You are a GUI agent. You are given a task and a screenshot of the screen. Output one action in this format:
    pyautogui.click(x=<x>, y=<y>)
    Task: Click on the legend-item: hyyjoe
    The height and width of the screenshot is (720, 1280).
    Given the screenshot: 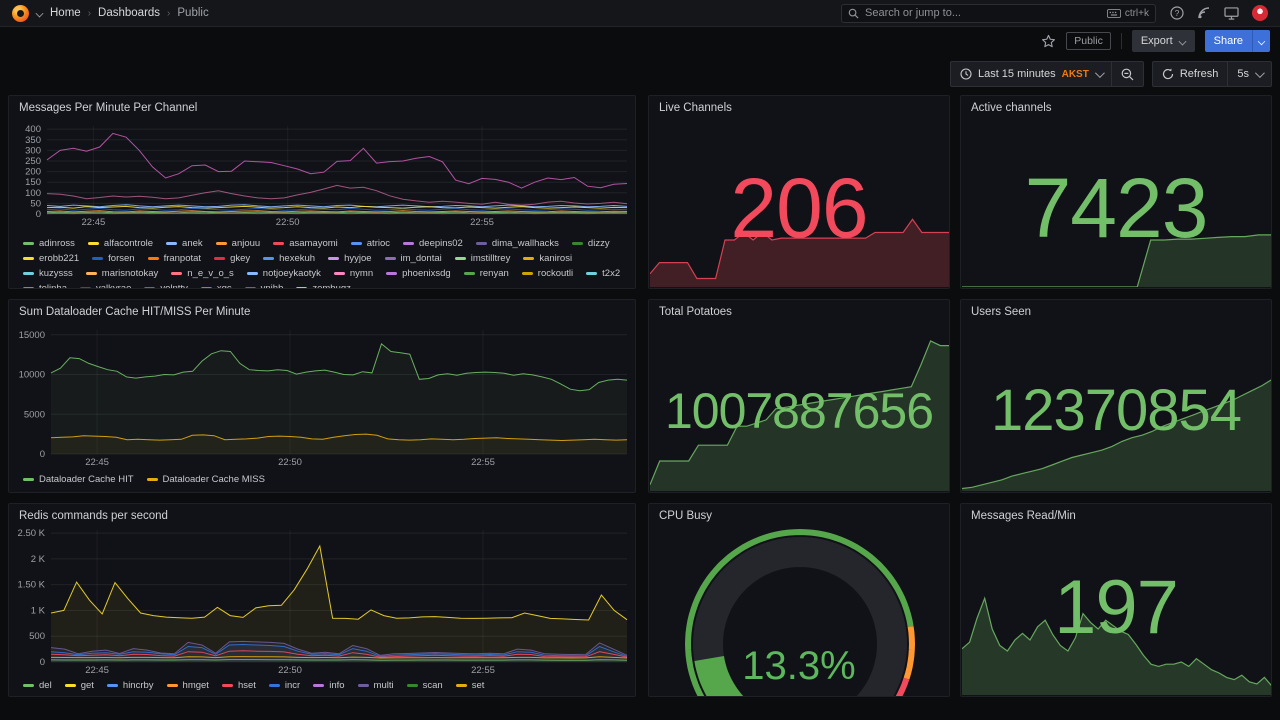 What is the action you would take?
    pyautogui.click(x=350, y=258)
    